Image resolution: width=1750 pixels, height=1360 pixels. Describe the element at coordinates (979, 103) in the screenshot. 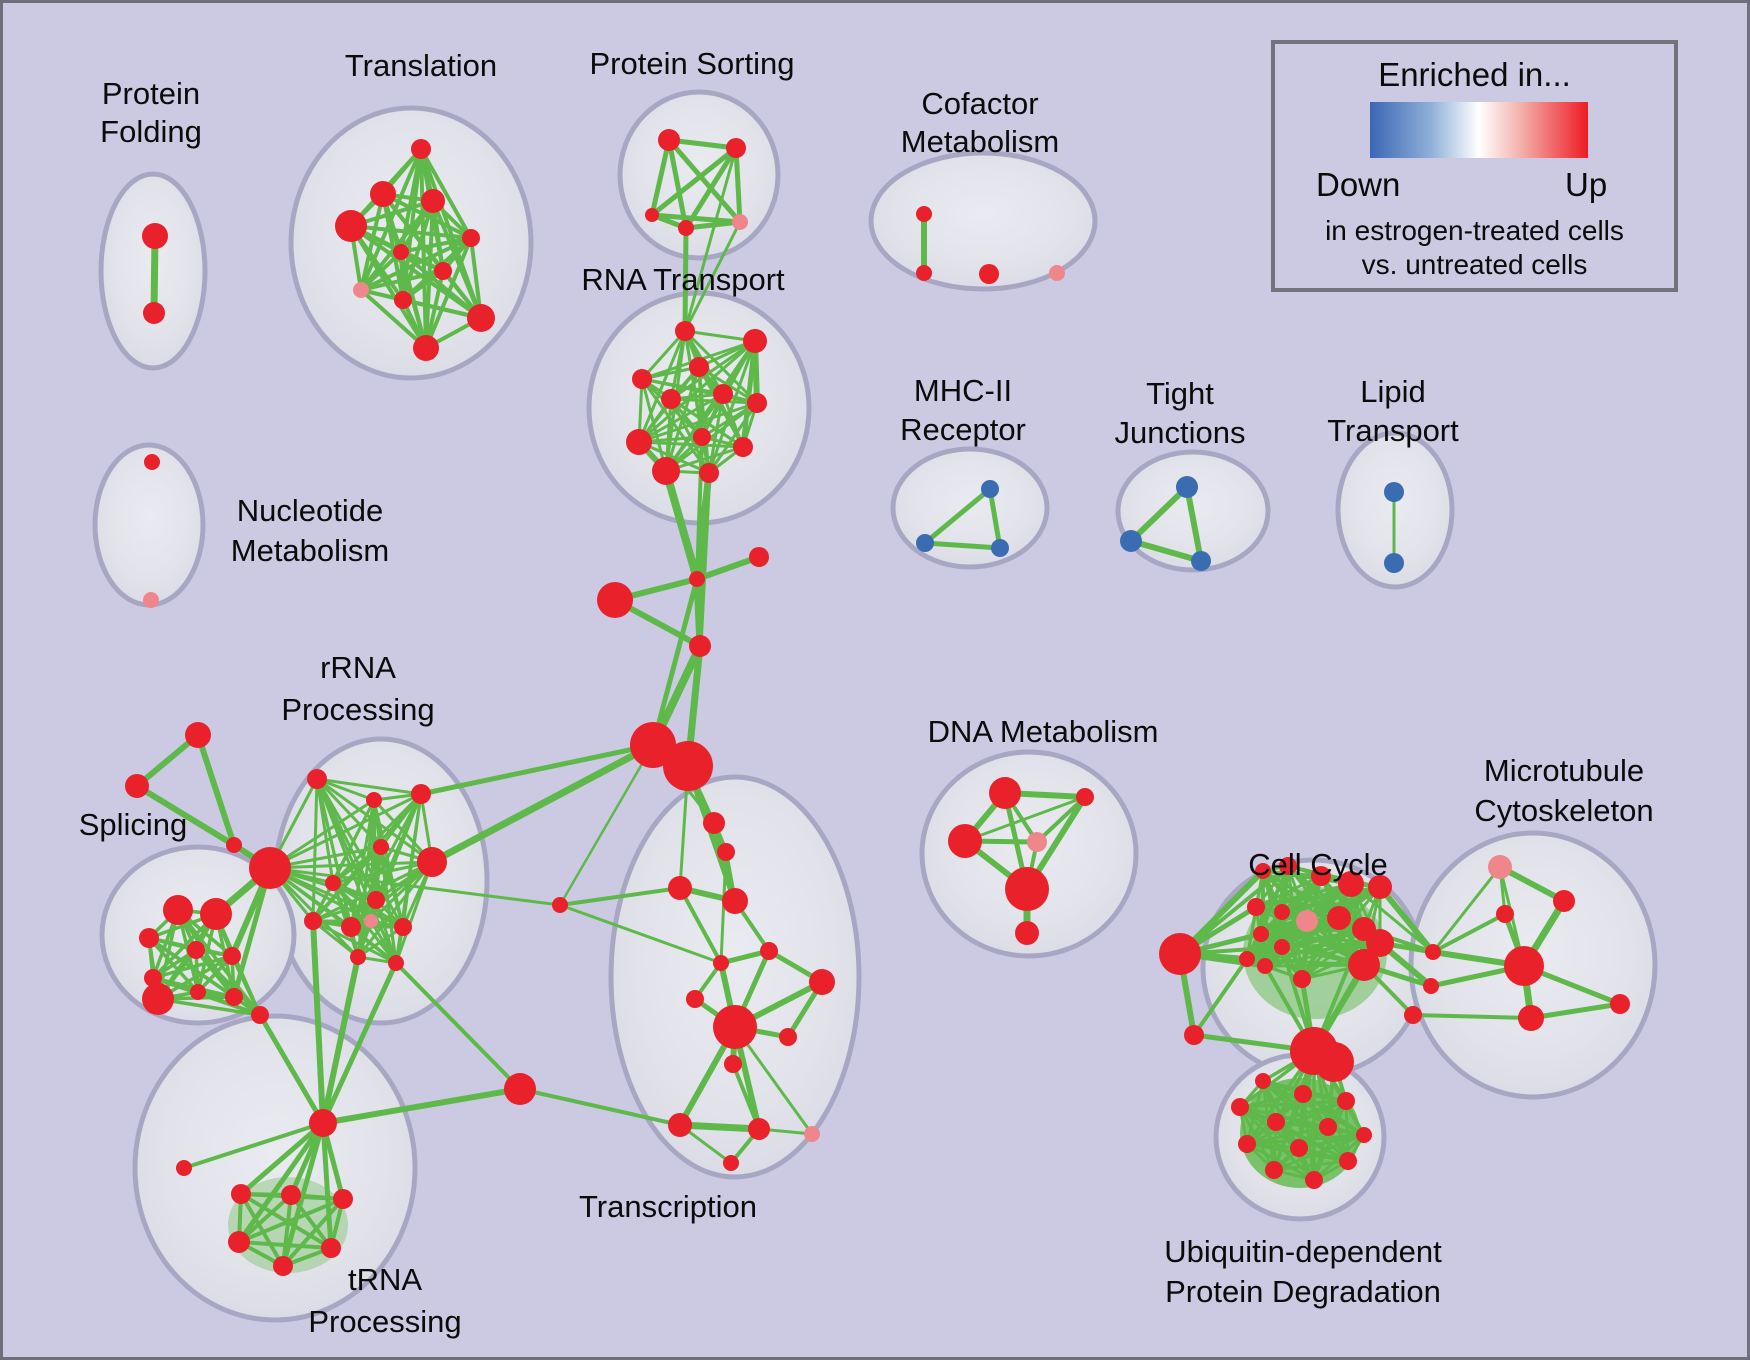

I see `cluster-cofactor-metabolism-label: Cofactor` at that location.